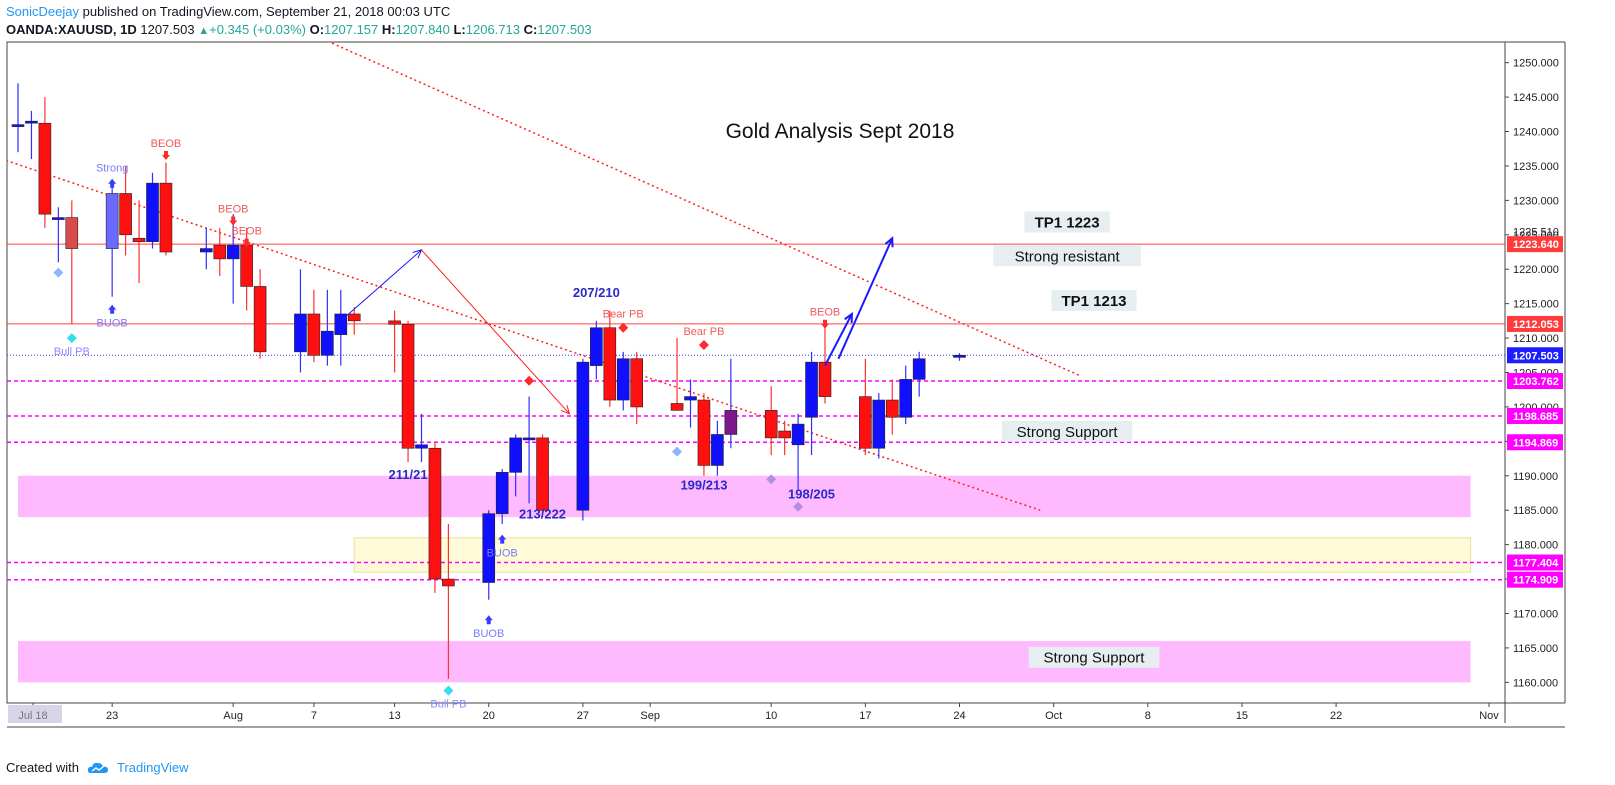 The image size is (1615, 785). What do you see at coordinates (1536, 245) in the screenshot?
I see `price-tag-1: 1223.640` at bounding box center [1536, 245].